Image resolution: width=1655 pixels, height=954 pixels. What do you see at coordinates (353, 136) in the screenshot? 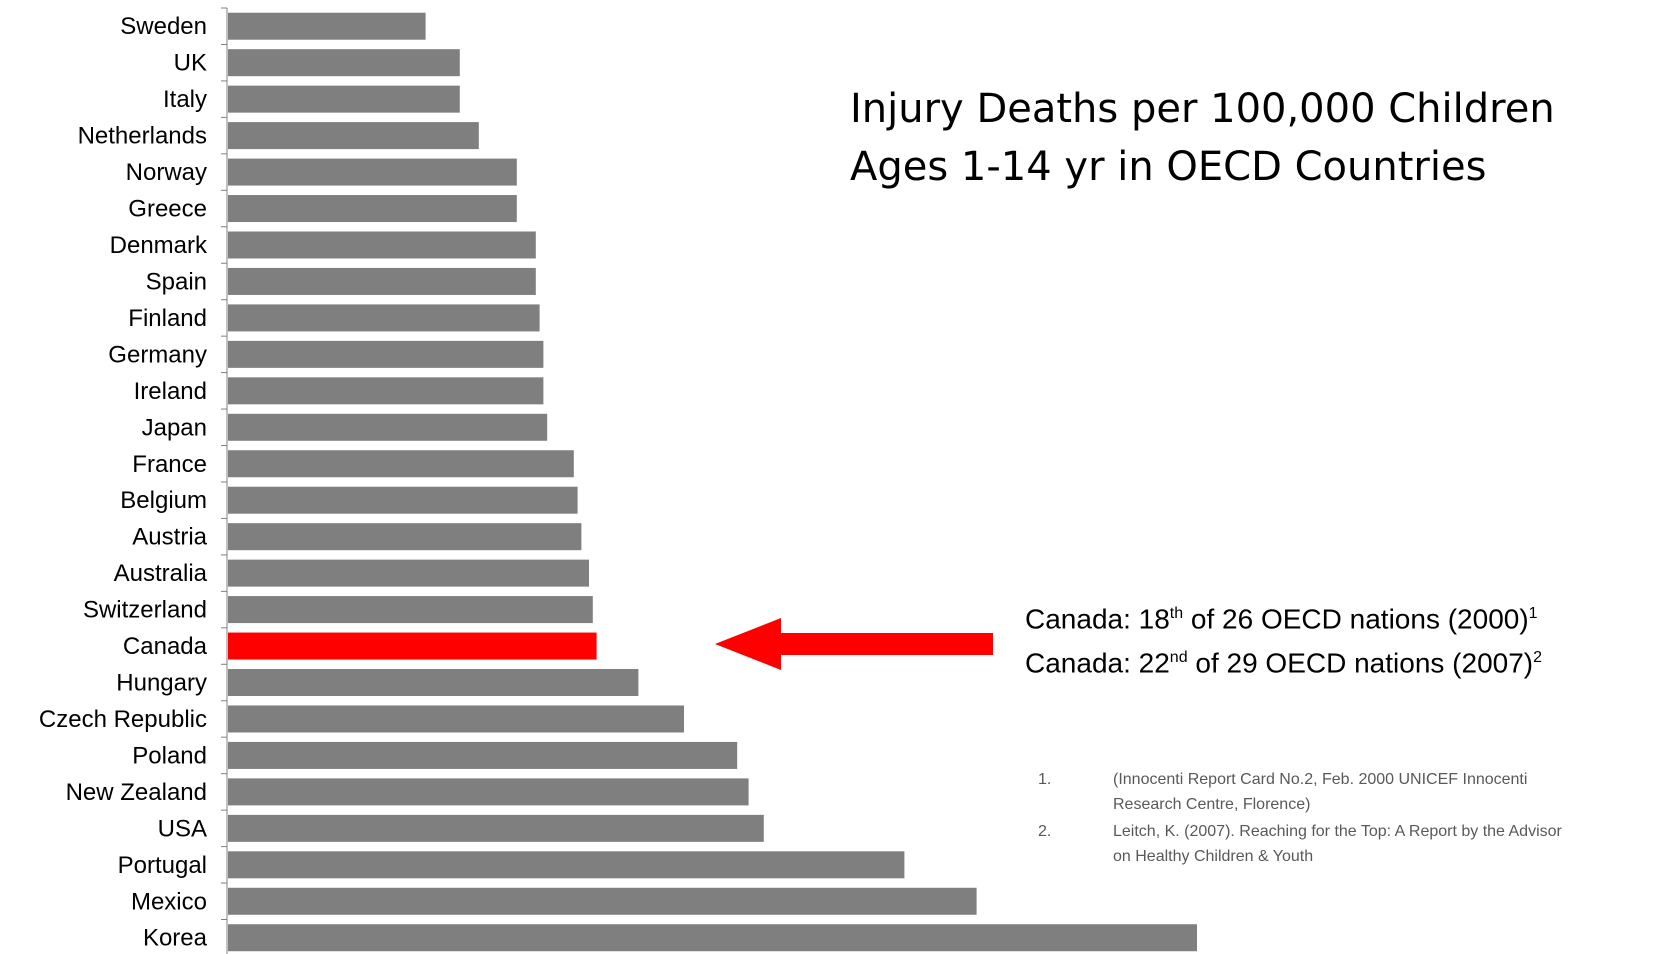
I see `bar-netherlands` at bounding box center [353, 136].